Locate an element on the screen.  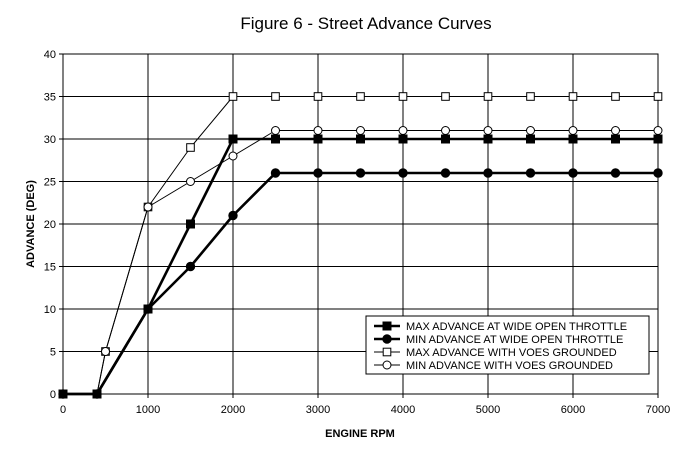
y-tick-label: 0 is located at coordinates (53, 395).